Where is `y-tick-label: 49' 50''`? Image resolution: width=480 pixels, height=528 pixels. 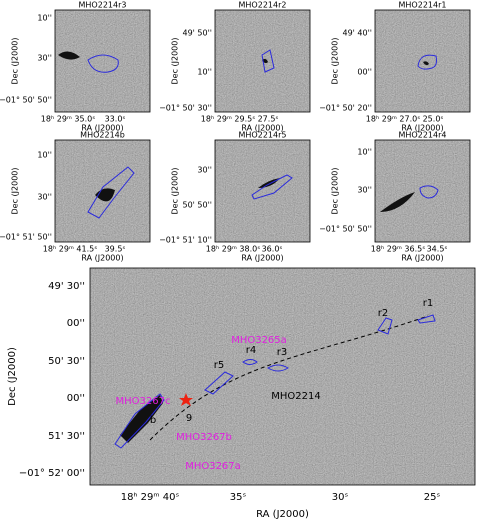 y-tick-label: 49' 50'' is located at coordinates (198, 33).